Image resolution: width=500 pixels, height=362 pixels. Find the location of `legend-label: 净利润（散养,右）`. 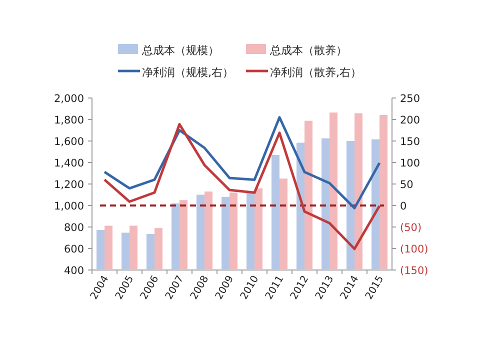

legend-label: 净利润（散养,右） is located at coordinates (316, 72).